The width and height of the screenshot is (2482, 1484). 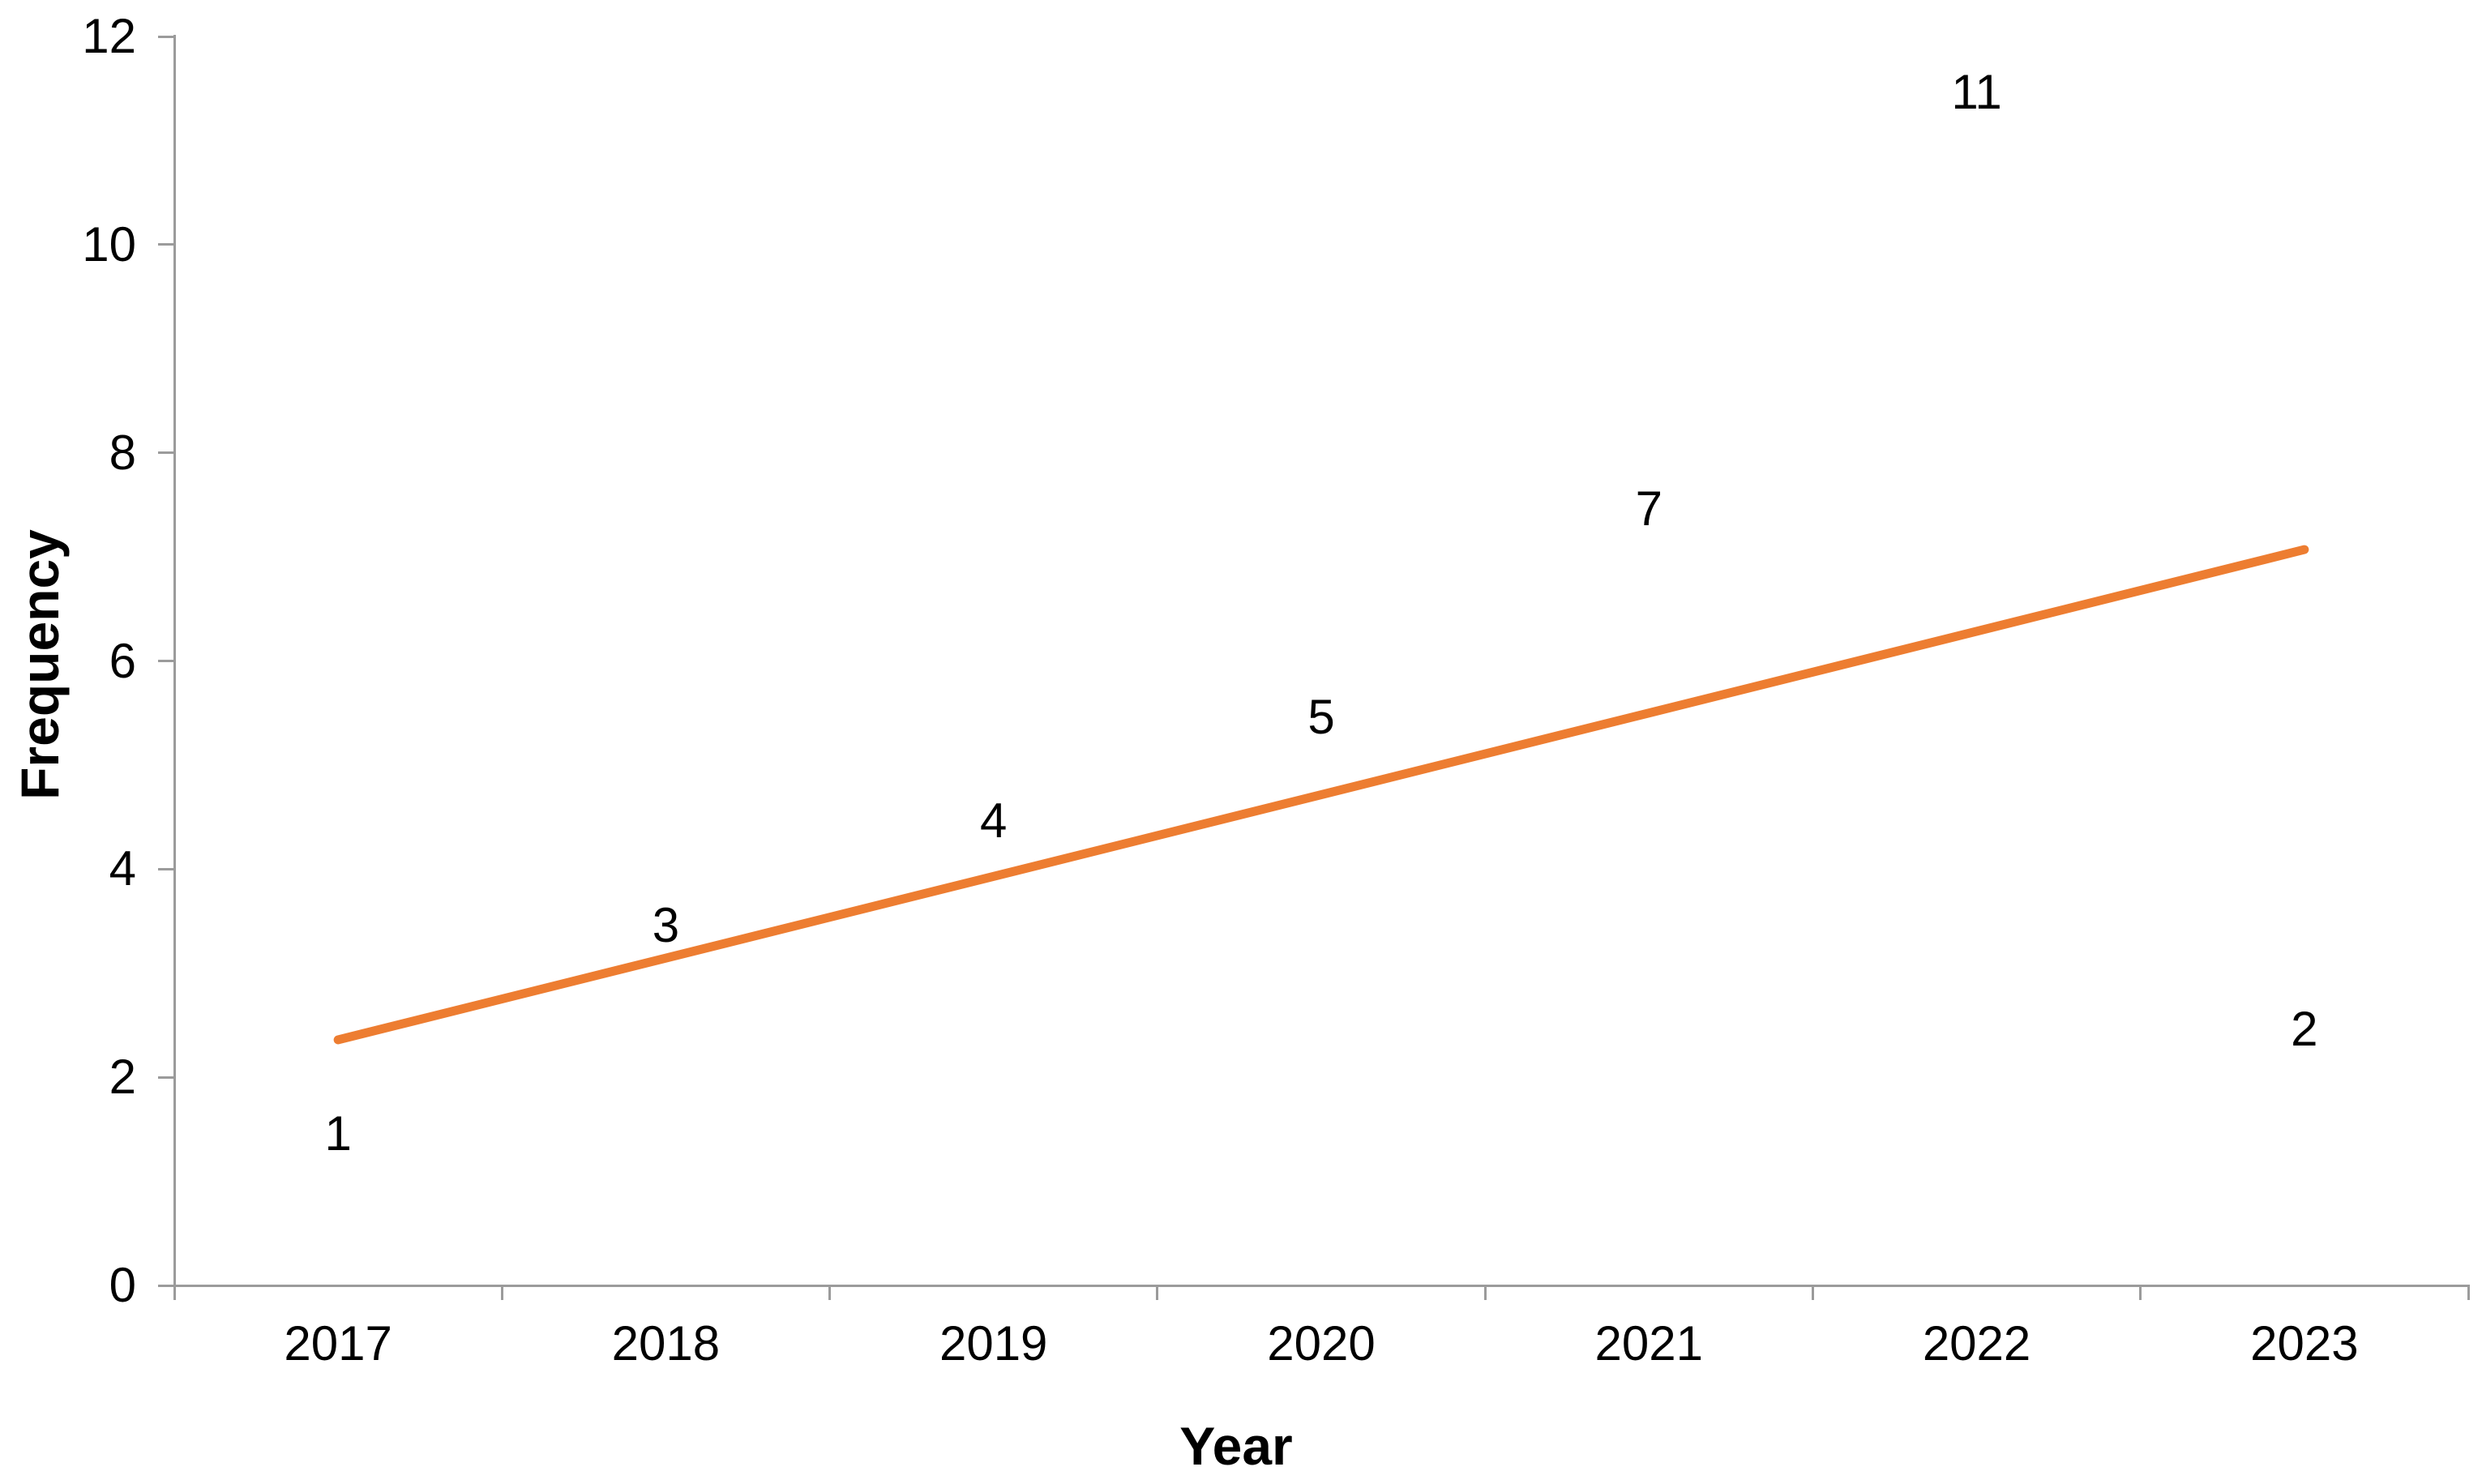 I want to click on bar-data-label: 2, so click(x=2305, y=1029).